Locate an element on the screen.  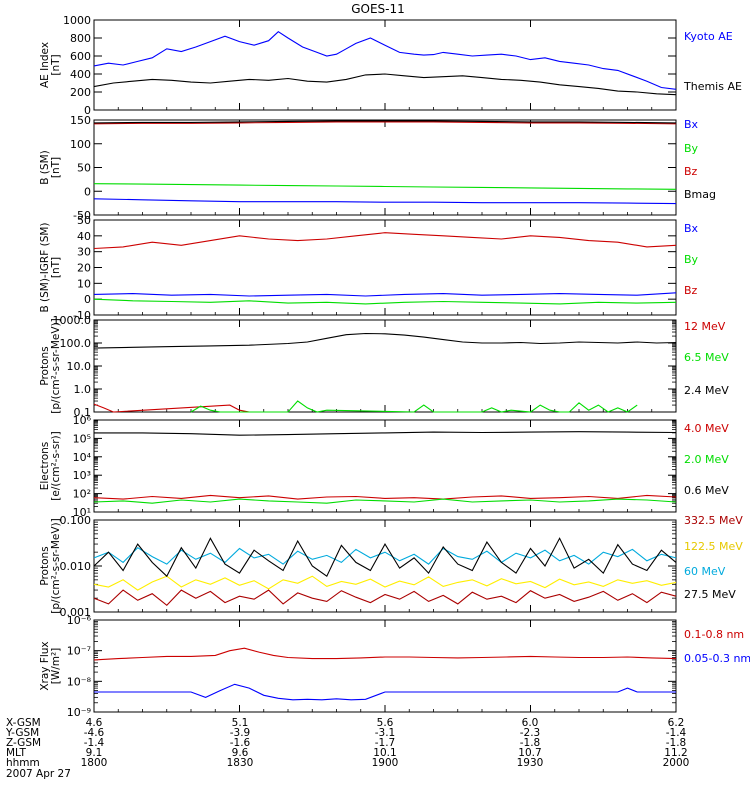
footer-value: 10.1 is located at coordinates (384, 753).